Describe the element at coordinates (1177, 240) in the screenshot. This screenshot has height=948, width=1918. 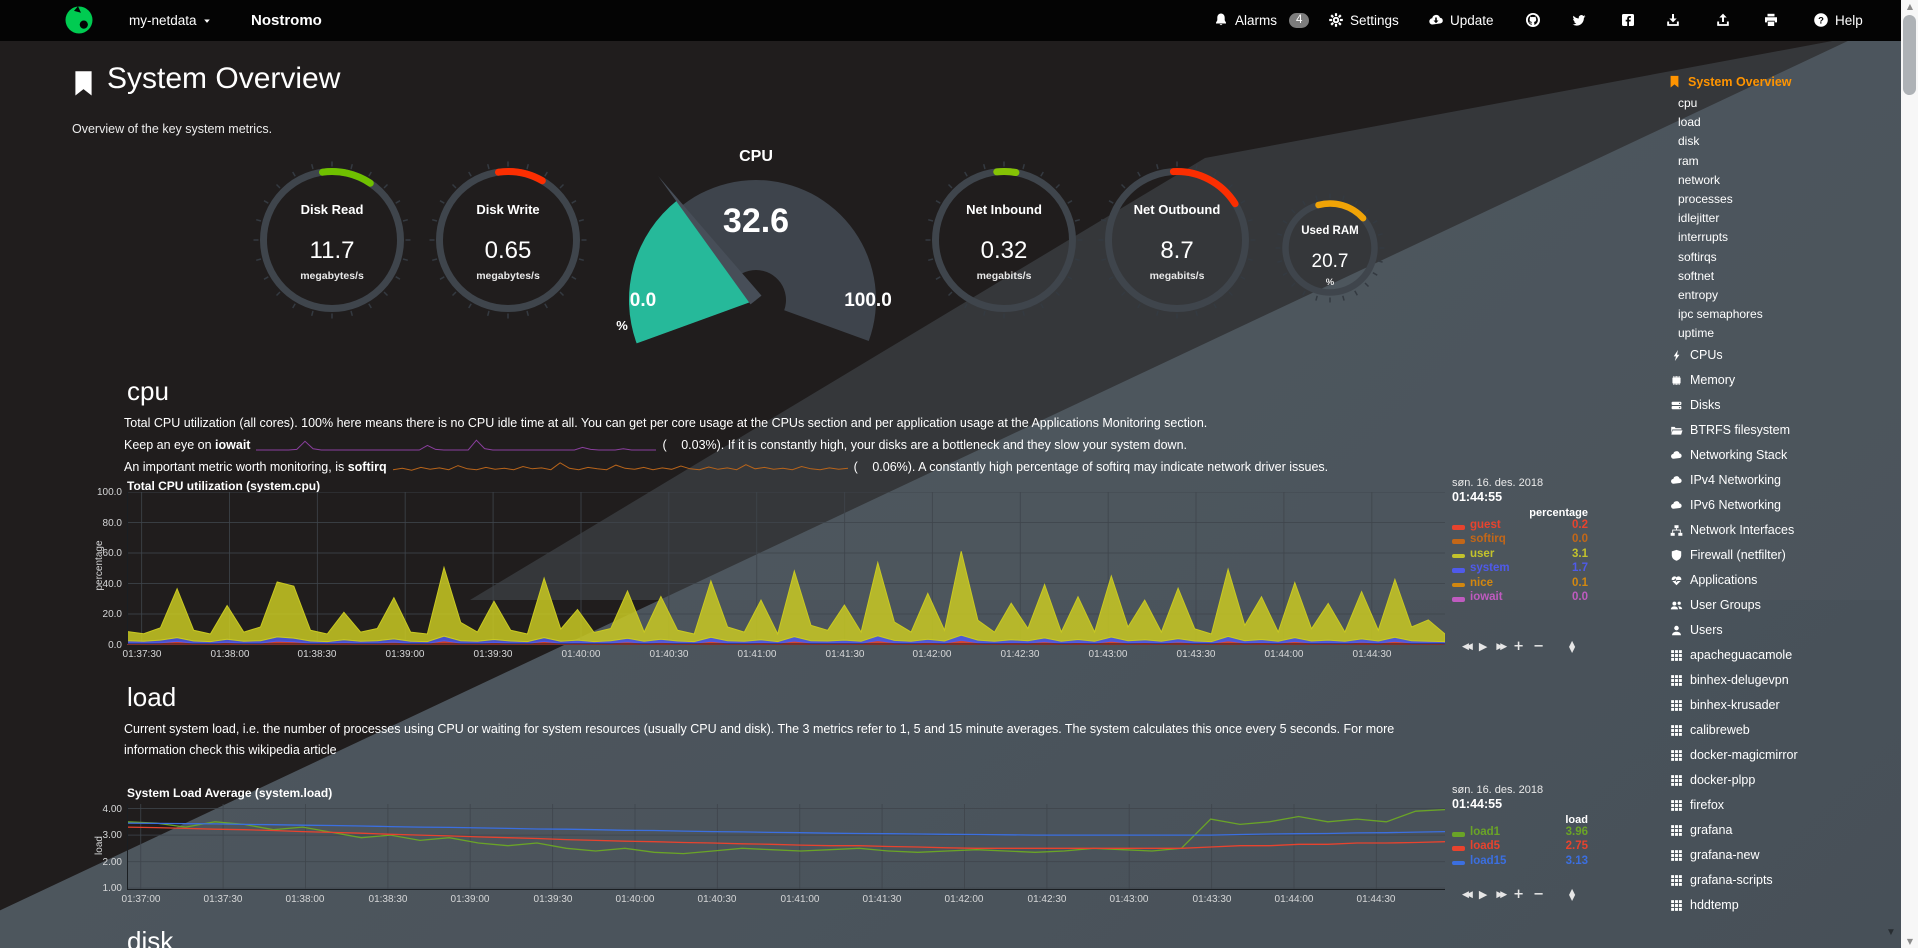
I see `gauge-net-outbound` at that location.